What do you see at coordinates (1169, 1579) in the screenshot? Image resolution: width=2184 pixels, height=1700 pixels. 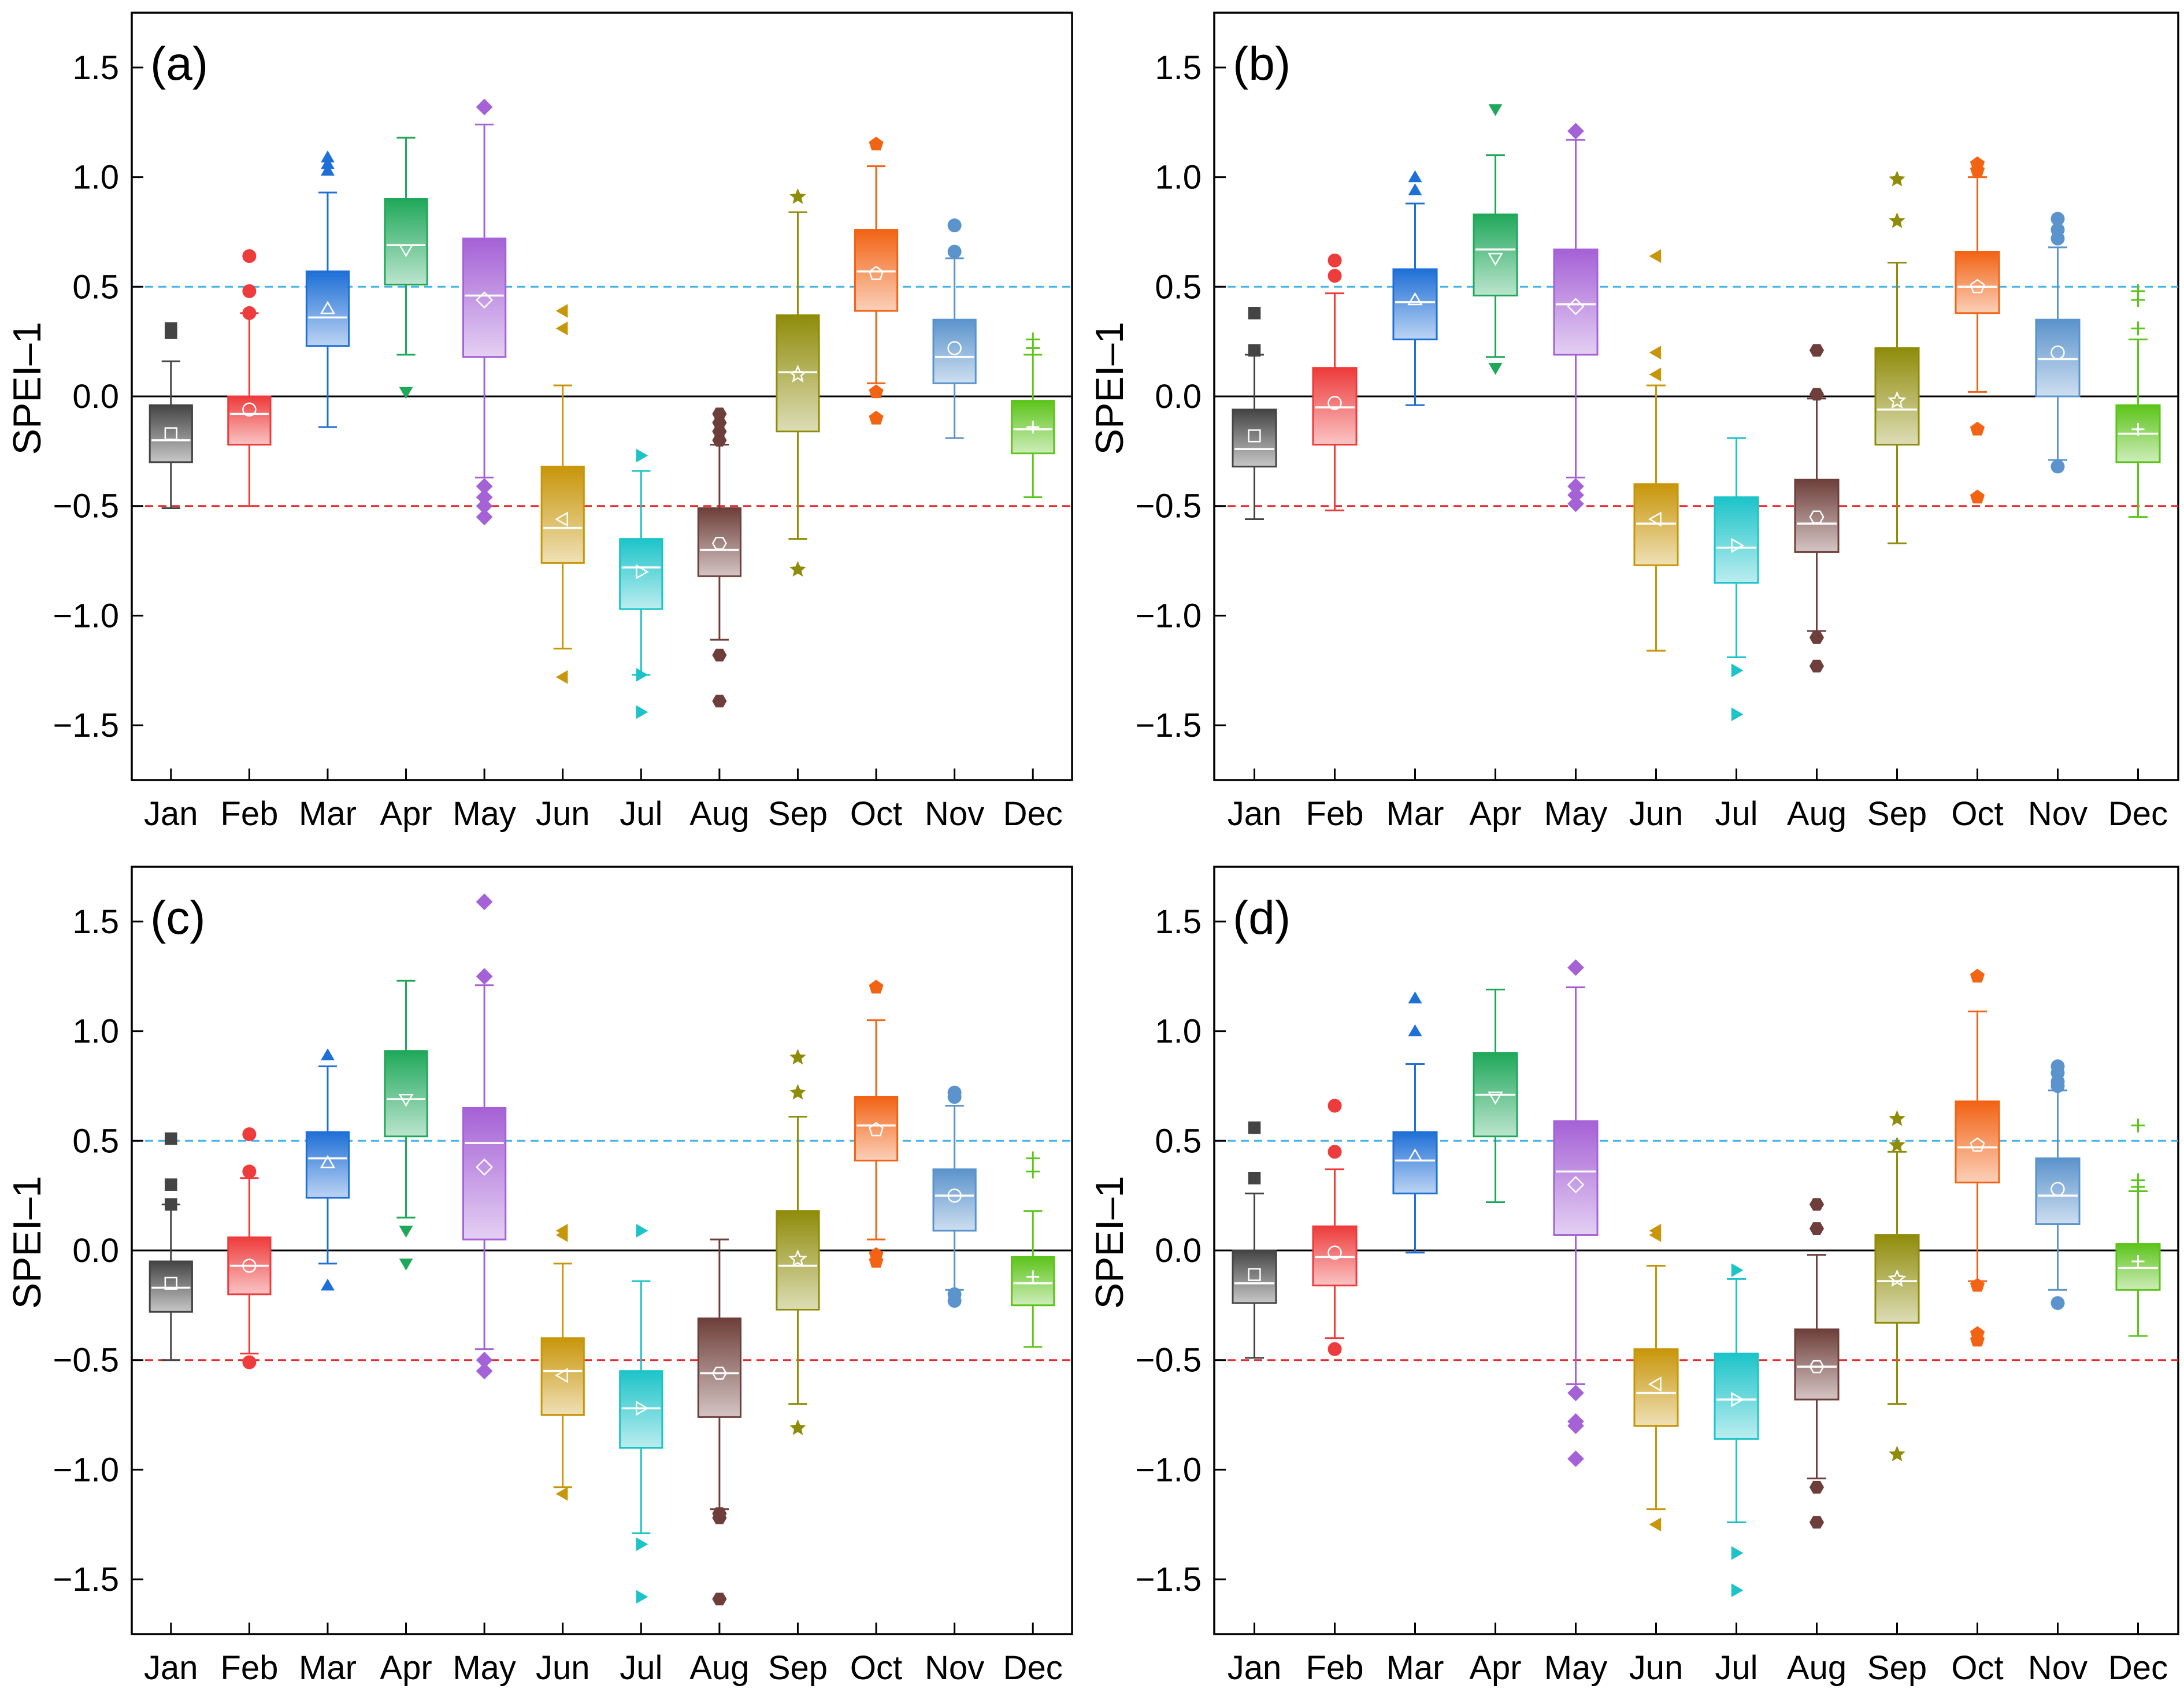 I see `y-tick-label: −1.5` at bounding box center [1169, 1579].